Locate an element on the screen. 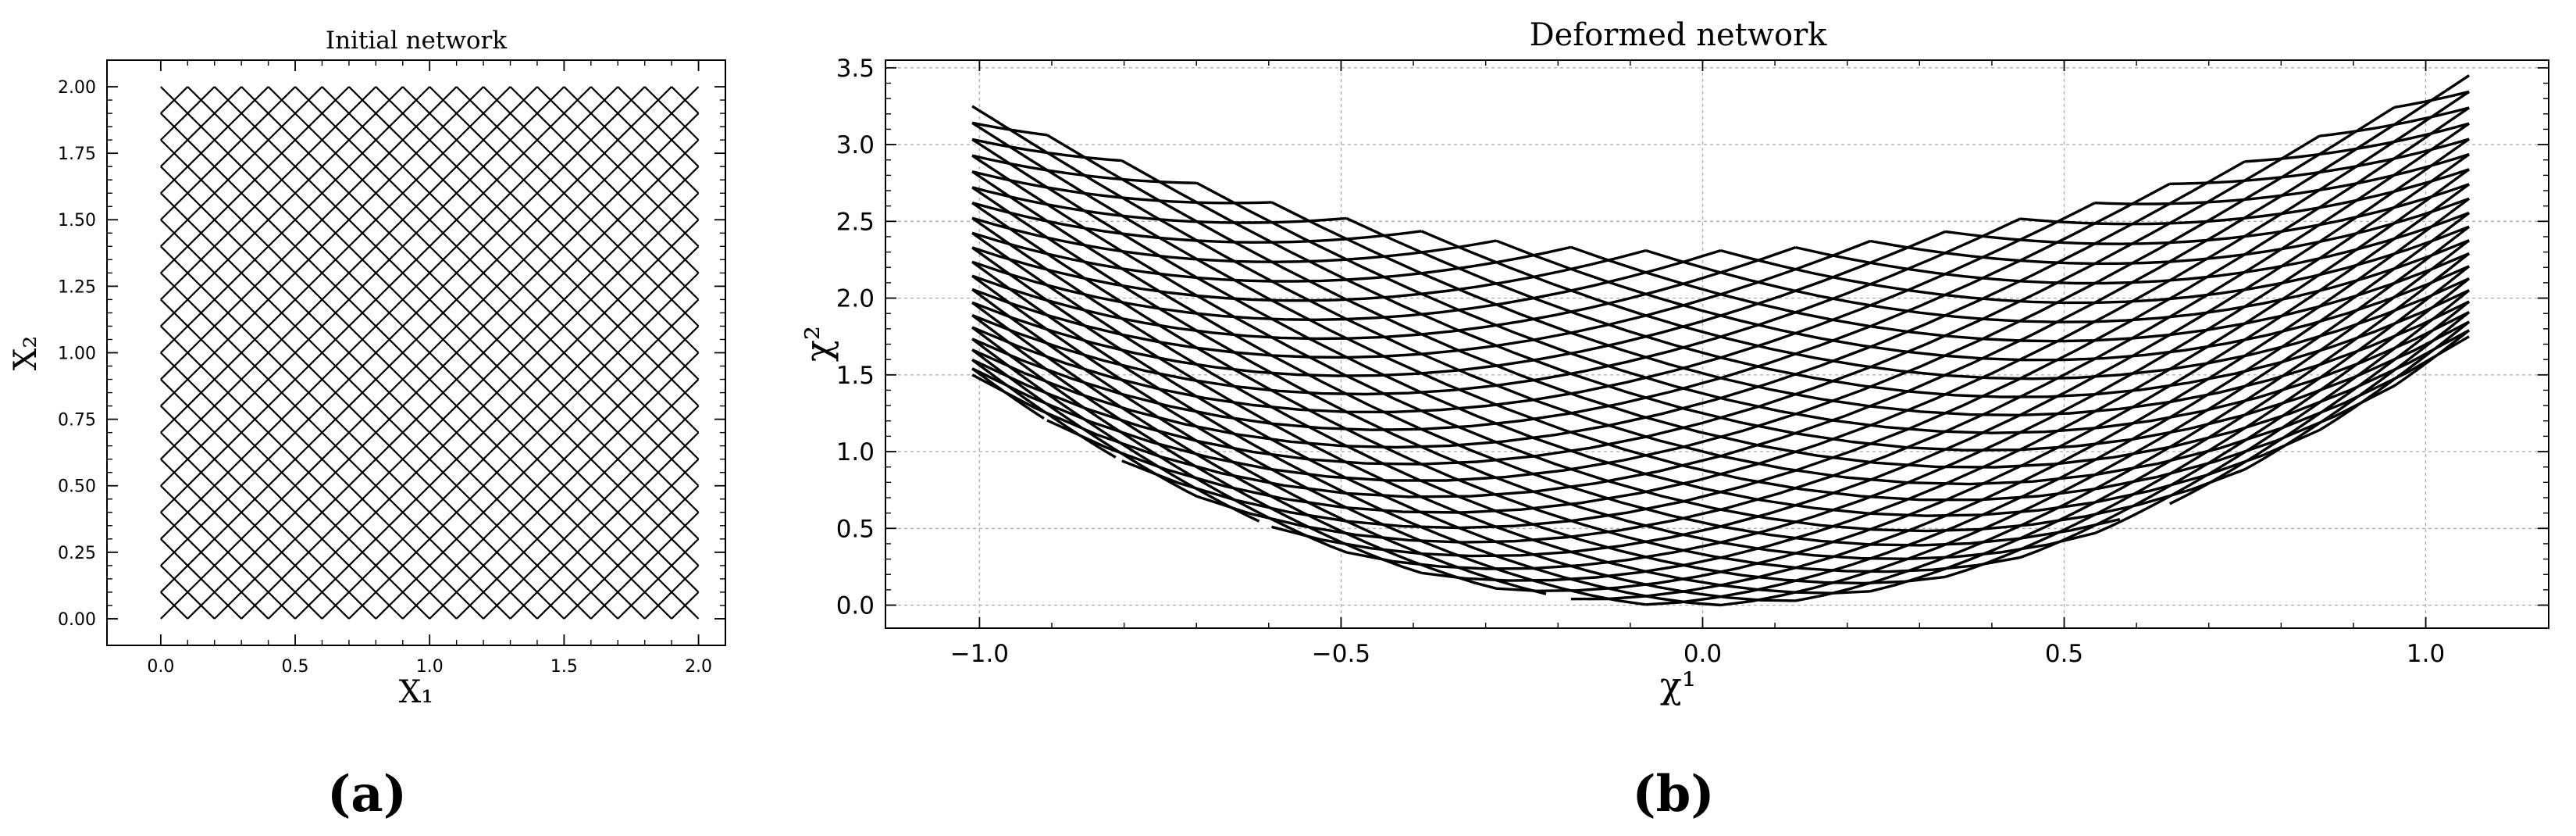  y-tick-label: 1.50 is located at coordinates (77, 221).